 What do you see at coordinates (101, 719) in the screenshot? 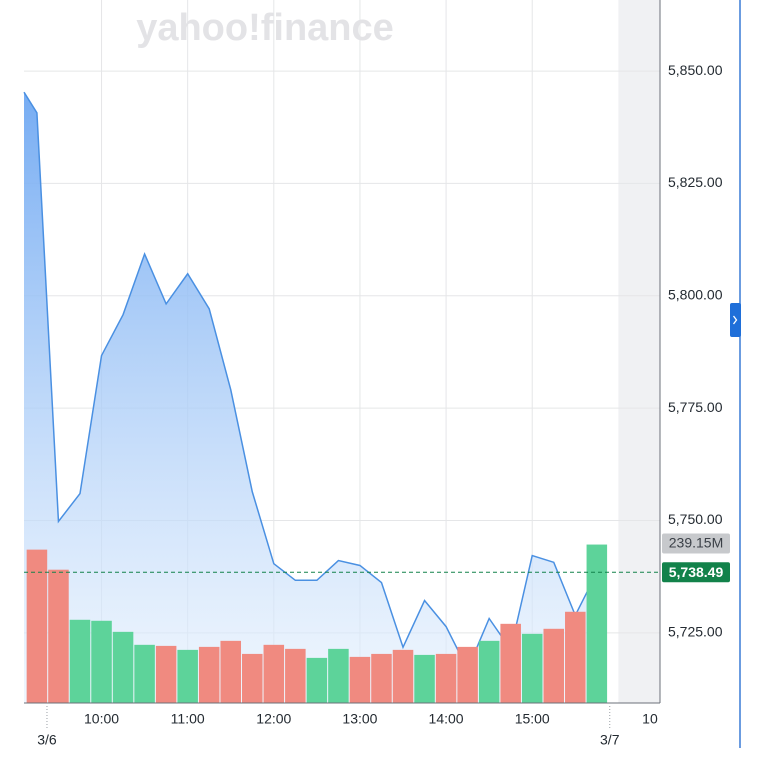
I see `x-tick-label: 10:00` at bounding box center [101, 719].